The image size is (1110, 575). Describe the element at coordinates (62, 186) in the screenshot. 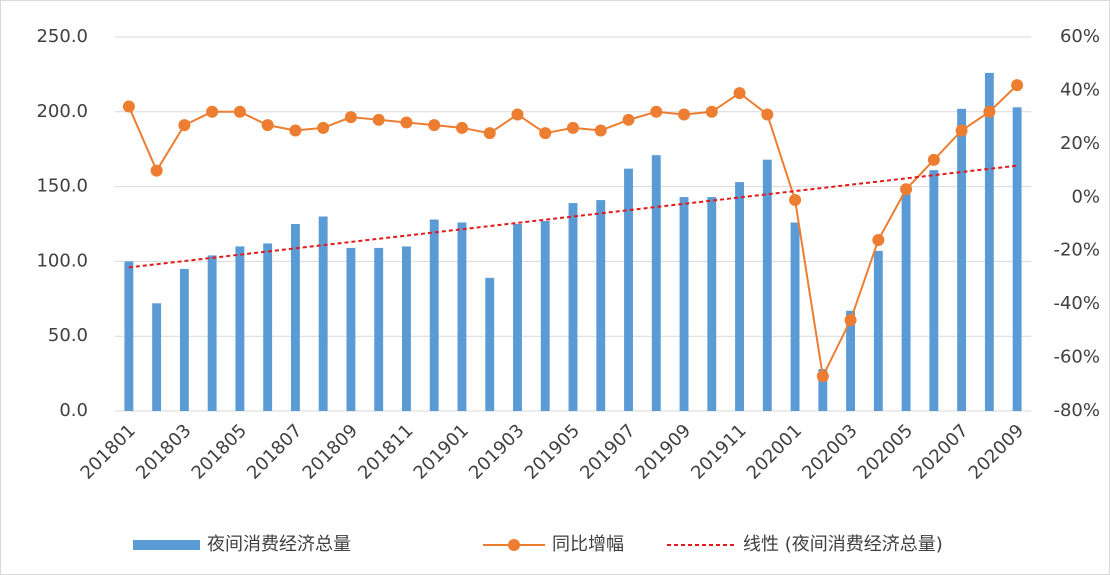

I see `y-tick-label: 150.0` at that location.